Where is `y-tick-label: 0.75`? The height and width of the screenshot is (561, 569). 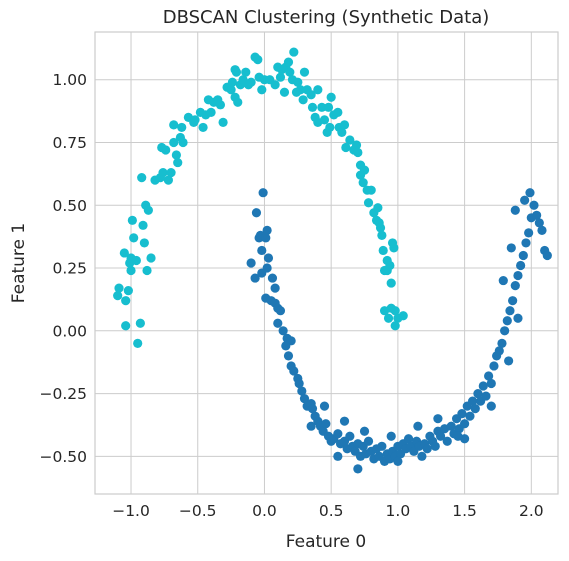 y-tick-label: 0.75 is located at coordinates (69, 143).